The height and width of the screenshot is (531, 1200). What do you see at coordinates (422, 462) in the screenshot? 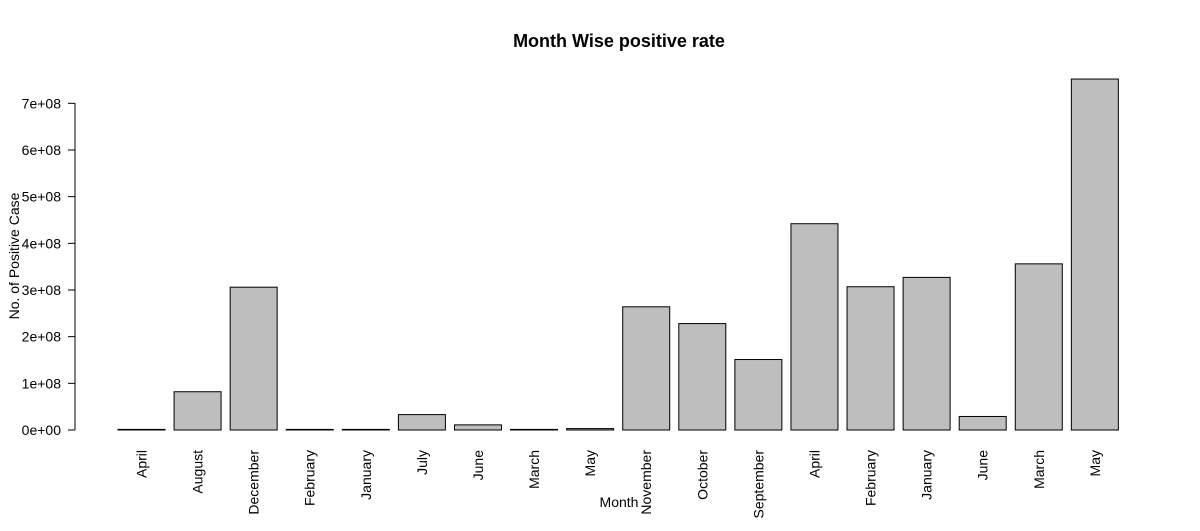
I see `x-tick-label: July` at bounding box center [422, 462].